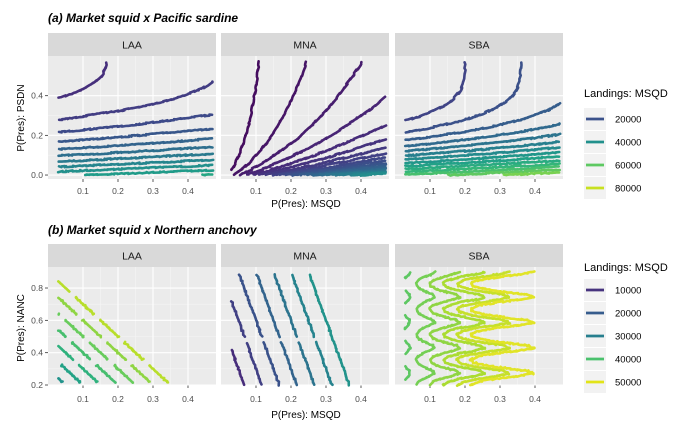 This screenshot has height=432, width=700. Describe the element at coordinates (626, 143) in the screenshot. I see `panel-a-legend: Landings: MSQD 20000 40000 60000 80000` at that location.